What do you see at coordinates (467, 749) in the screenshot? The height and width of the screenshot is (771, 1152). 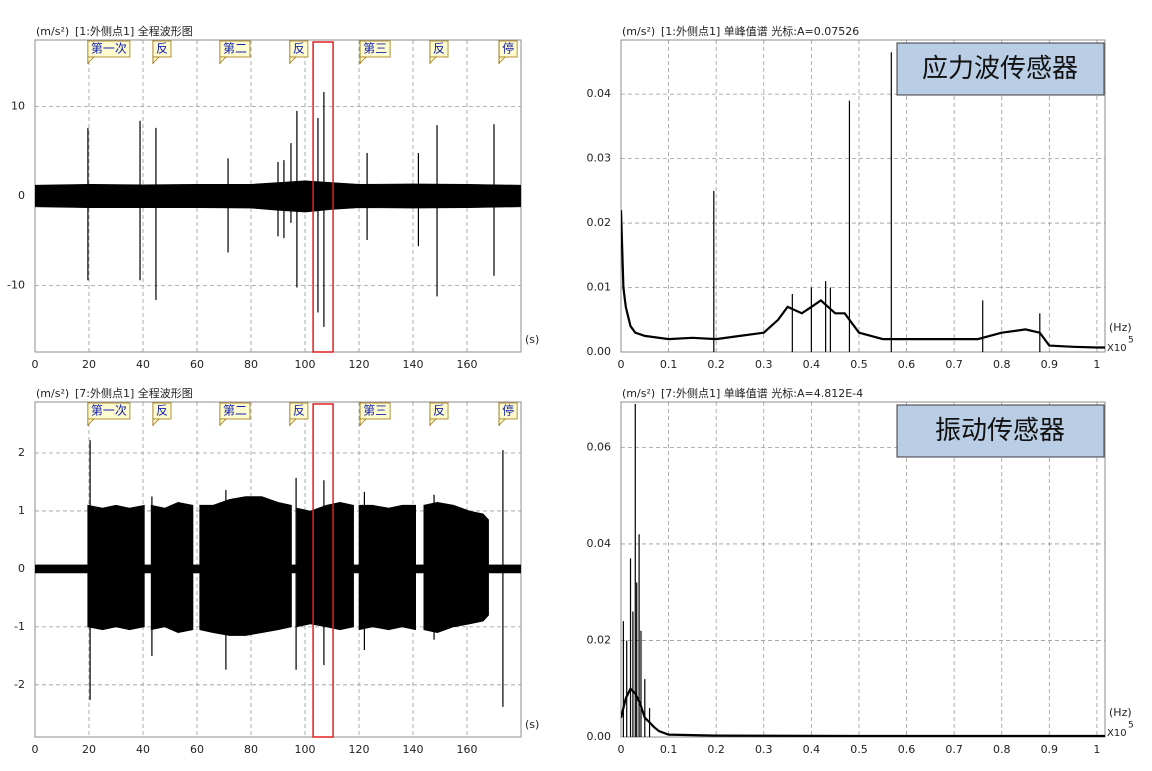 I see `x-tick-label: 160` at bounding box center [467, 749].